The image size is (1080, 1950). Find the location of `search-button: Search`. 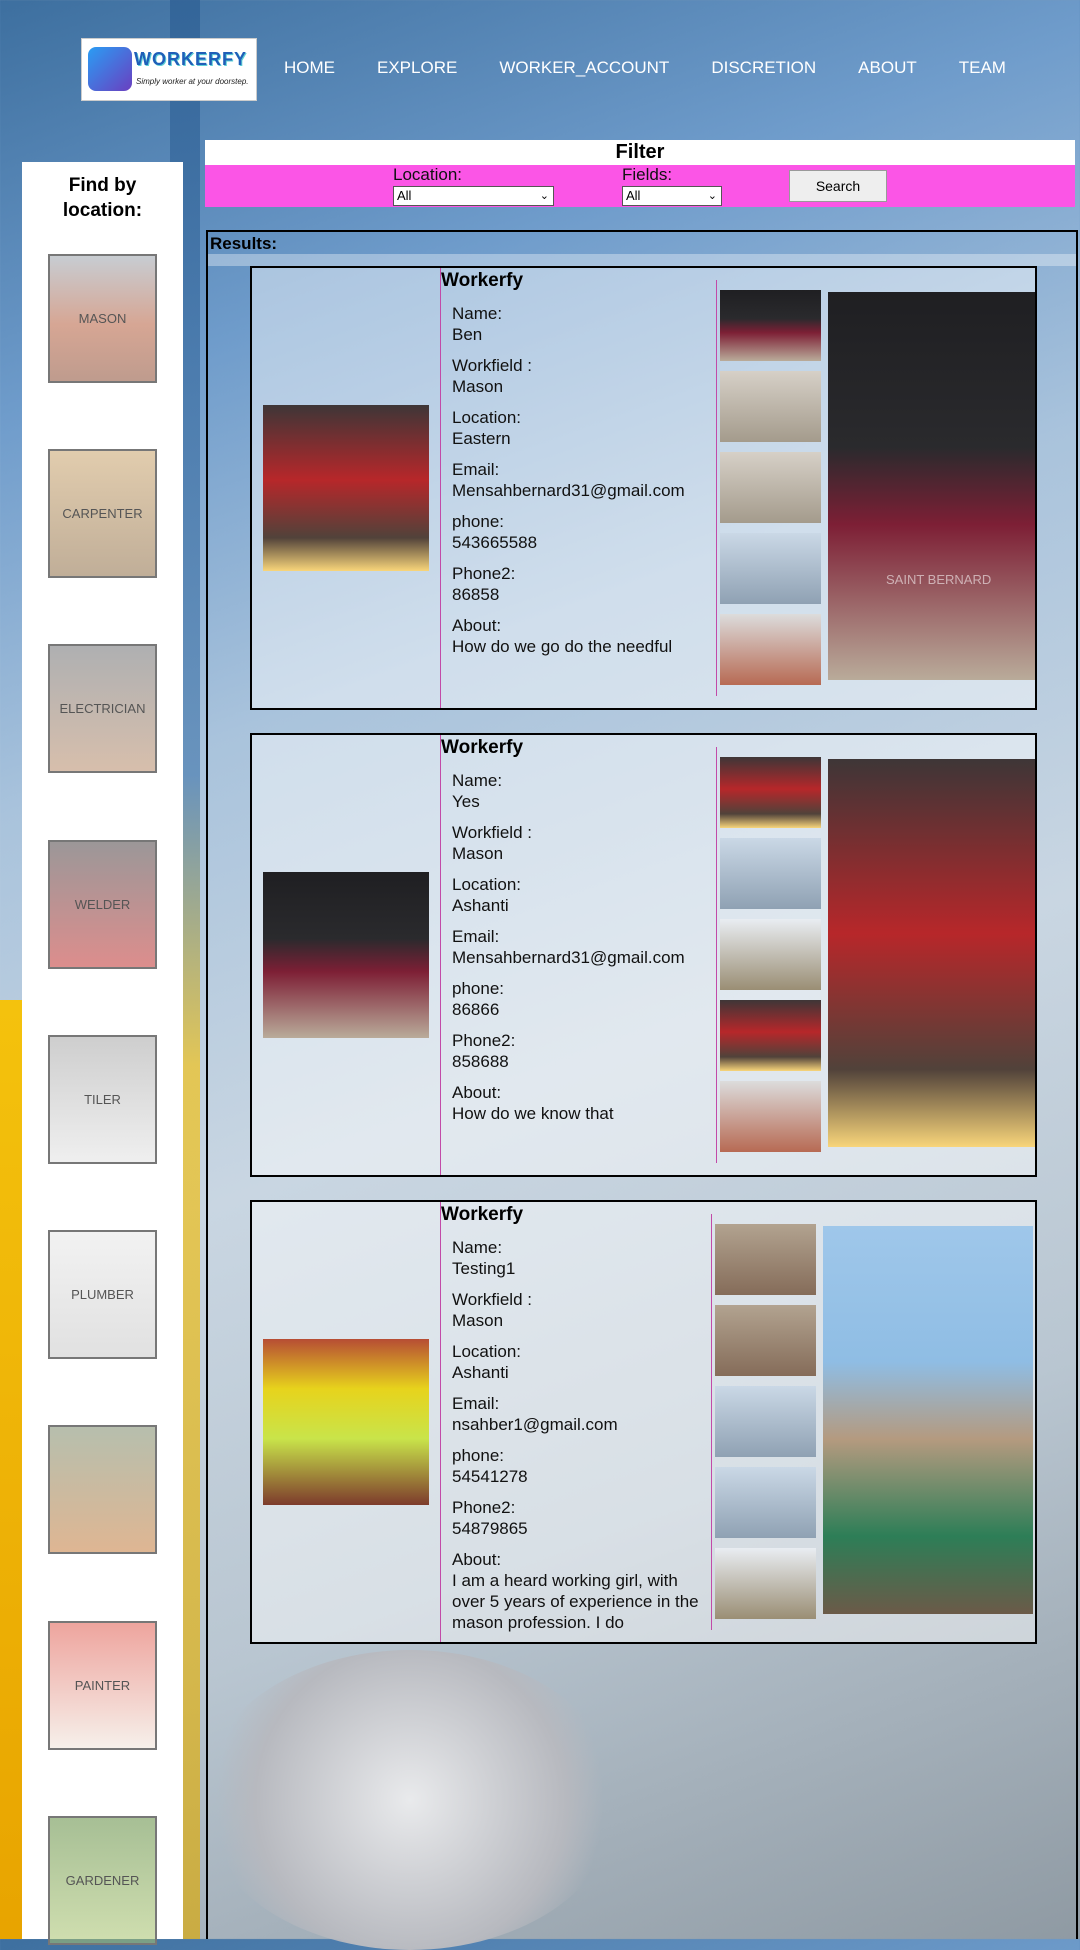

search-button: Search is located at coordinates (838, 186).